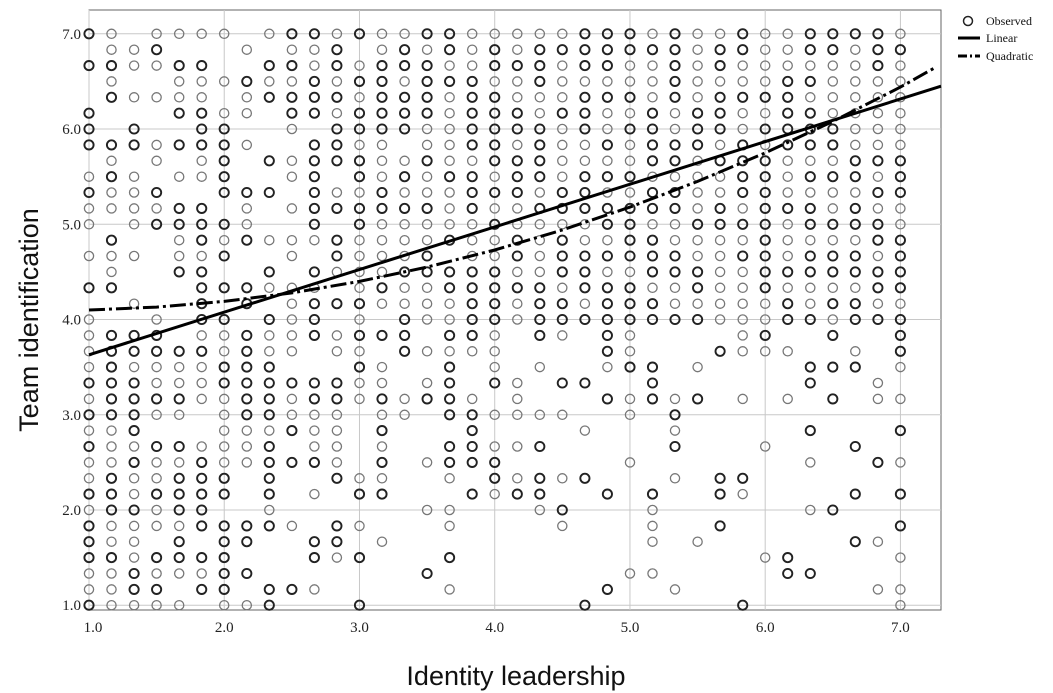  What do you see at coordinates (71, 511) in the screenshot?
I see `y-tick-label: 2.0` at bounding box center [71, 511].